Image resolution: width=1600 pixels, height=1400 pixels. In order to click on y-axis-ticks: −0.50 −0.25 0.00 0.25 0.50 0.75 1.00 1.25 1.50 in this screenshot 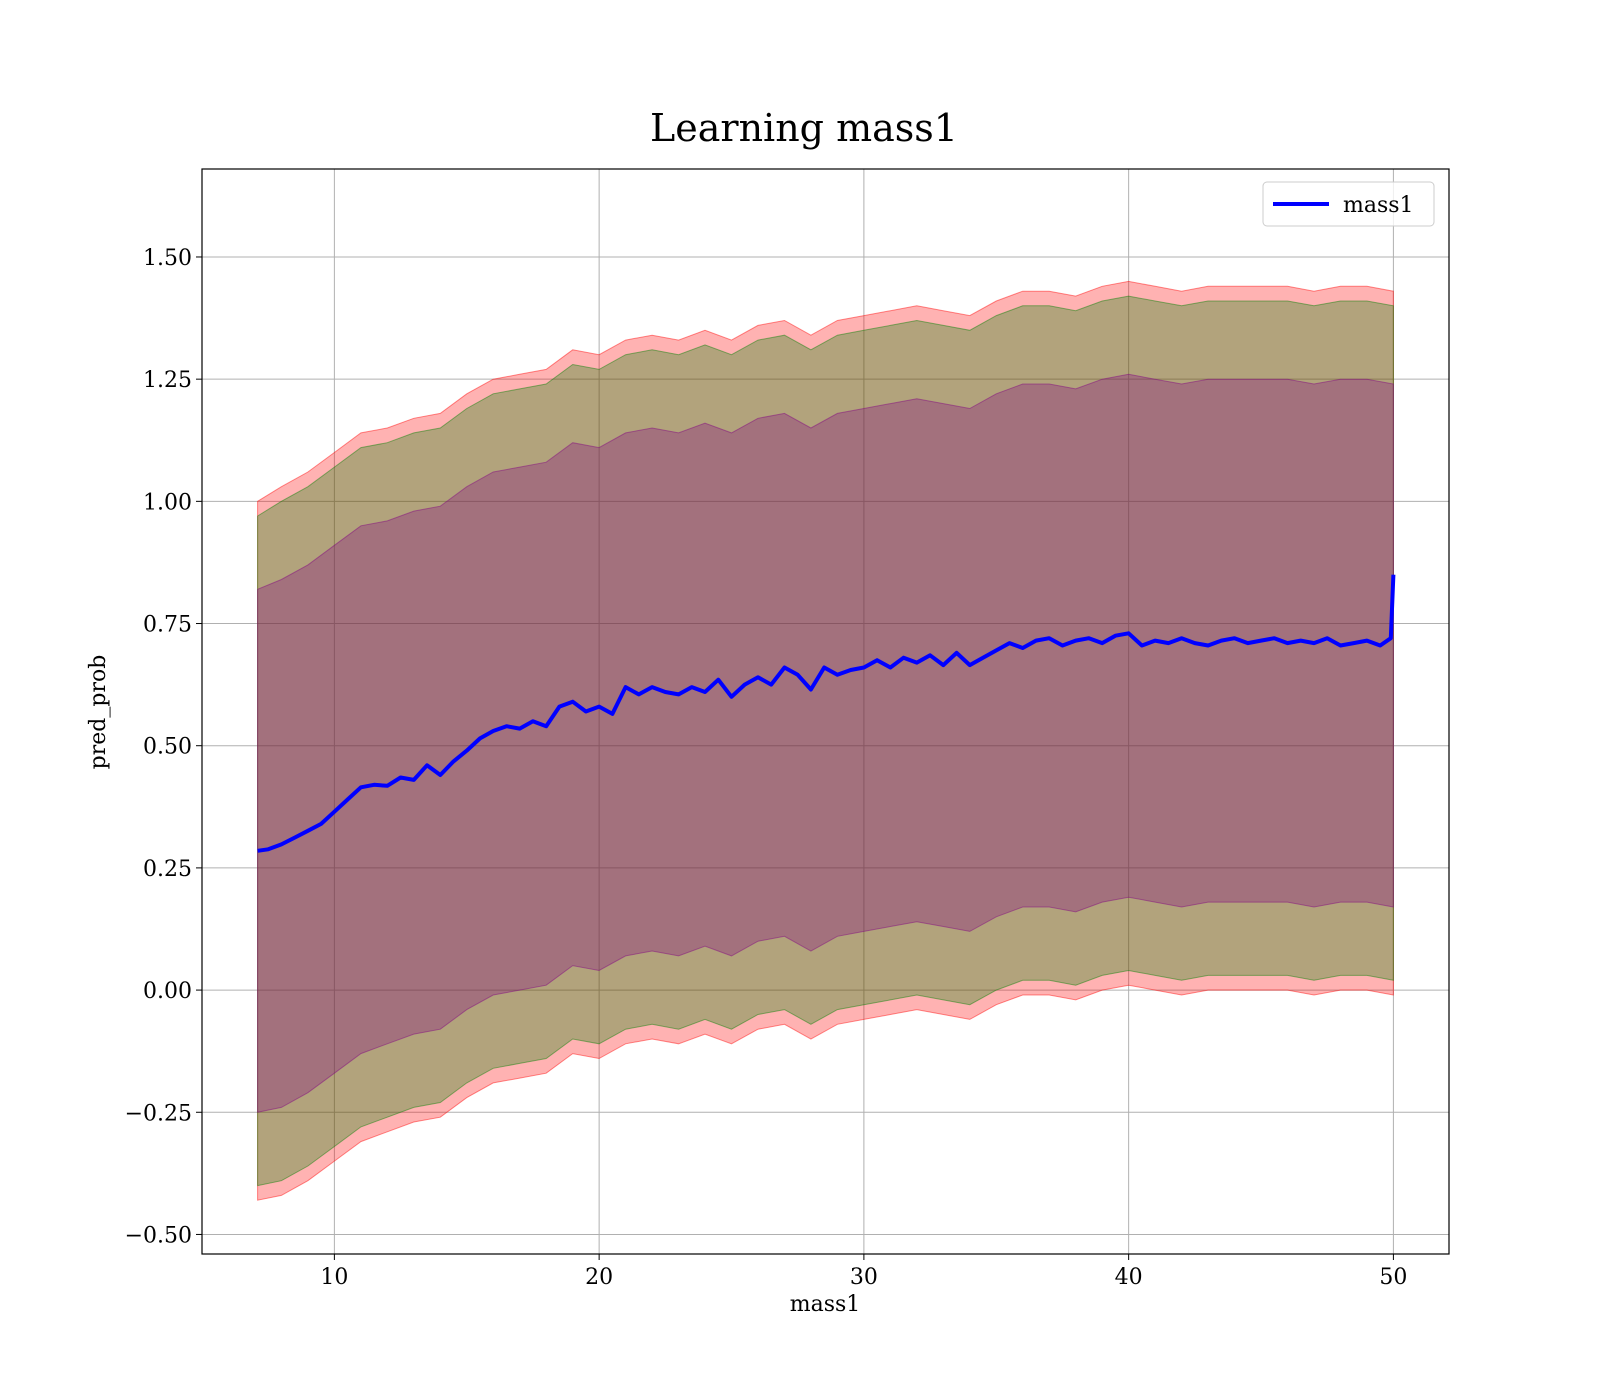, I will do `click(163, 747)`.